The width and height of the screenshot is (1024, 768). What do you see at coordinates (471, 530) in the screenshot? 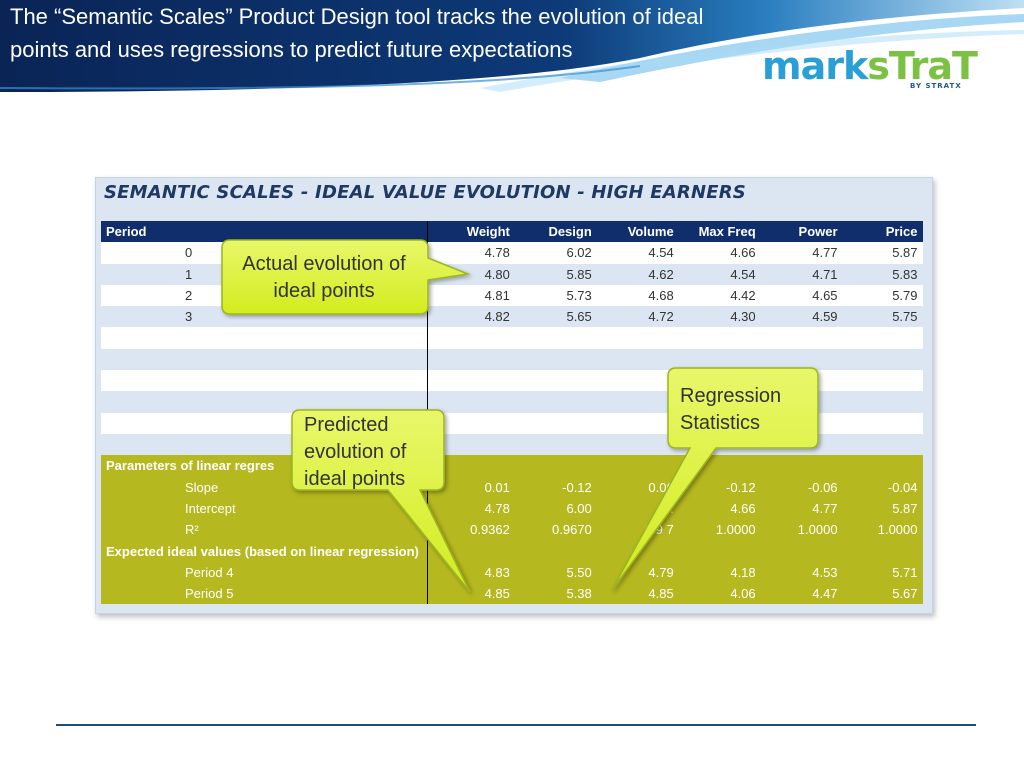
I see `value-cell: 0.9362` at bounding box center [471, 530].